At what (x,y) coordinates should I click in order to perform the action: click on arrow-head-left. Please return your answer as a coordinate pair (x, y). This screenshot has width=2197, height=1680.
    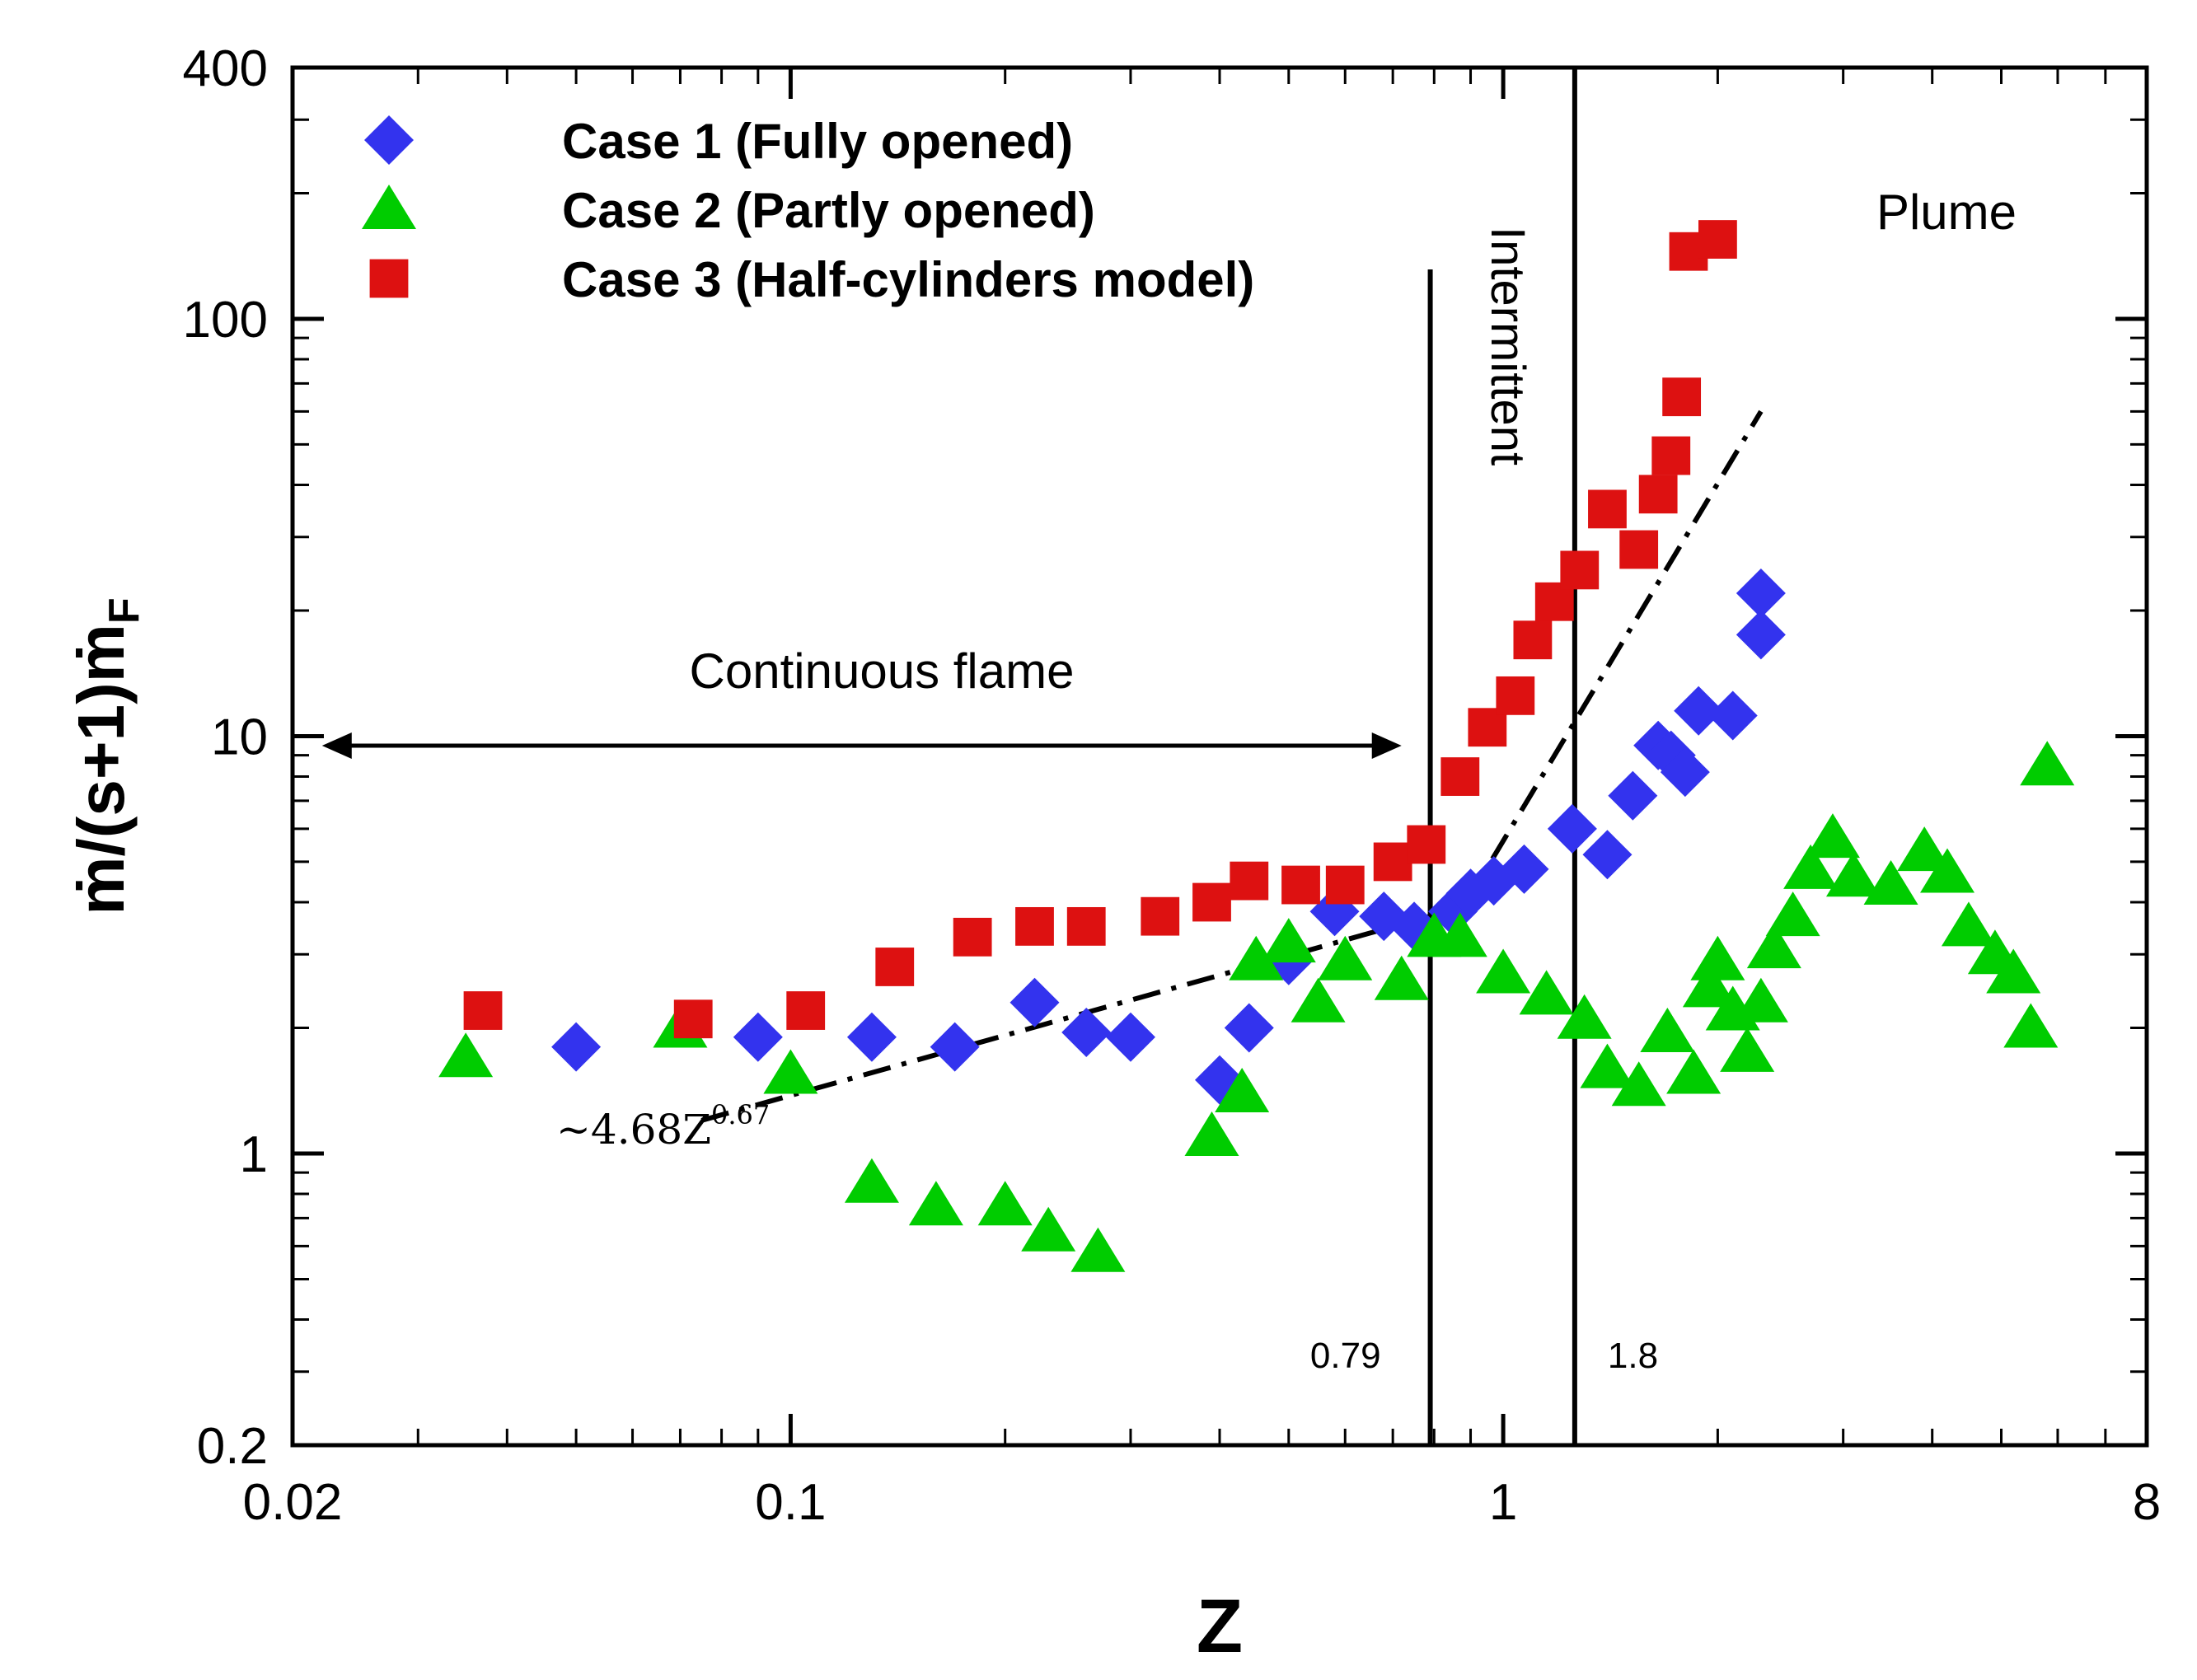
    Looking at the image, I should click on (336, 745).